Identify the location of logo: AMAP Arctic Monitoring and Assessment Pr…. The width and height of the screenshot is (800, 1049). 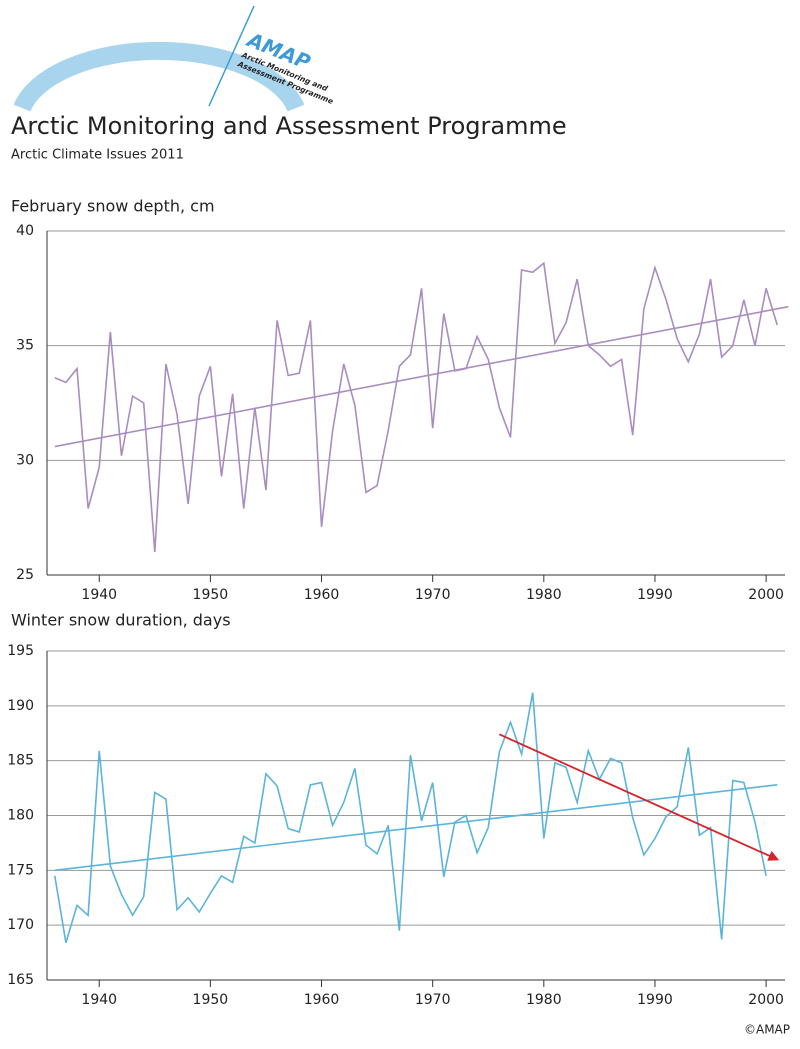
(174, 58).